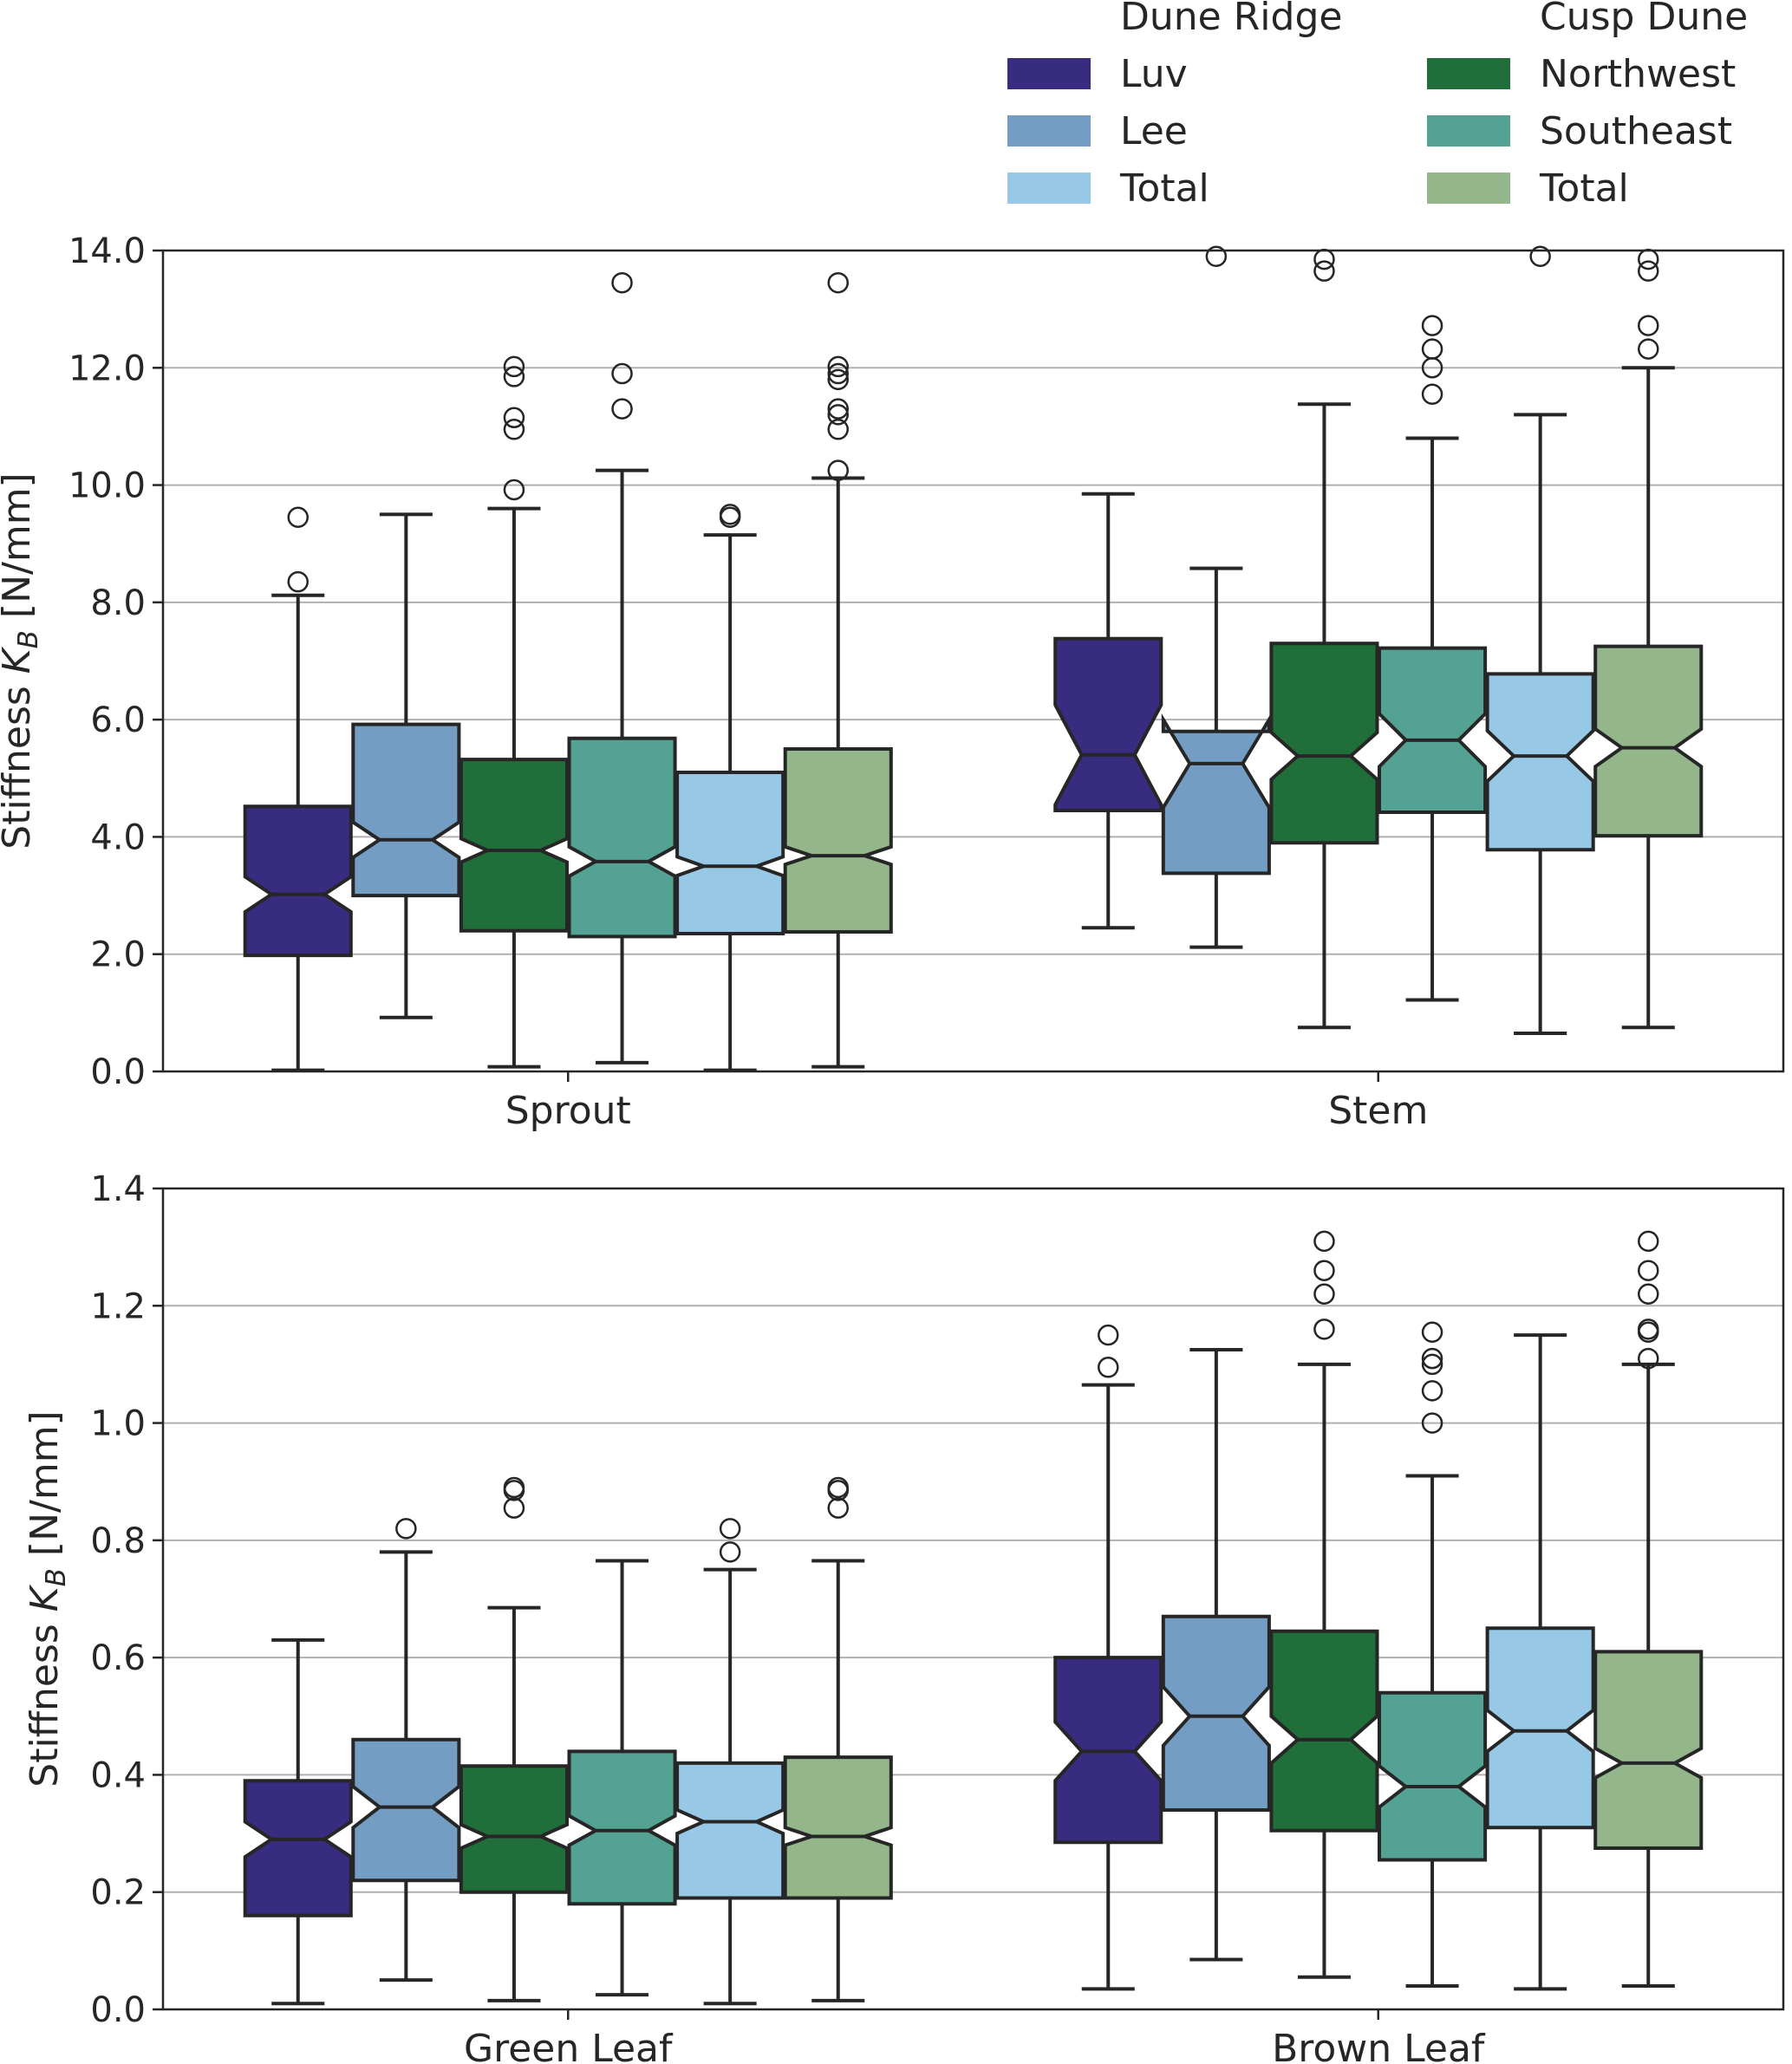 Image resolution: width=1792 pixels, height=2064 pixels. Describe the element at coordinates (568, 1111) in the screenshot. I see `category-label-0-0: Sprout` at that location.